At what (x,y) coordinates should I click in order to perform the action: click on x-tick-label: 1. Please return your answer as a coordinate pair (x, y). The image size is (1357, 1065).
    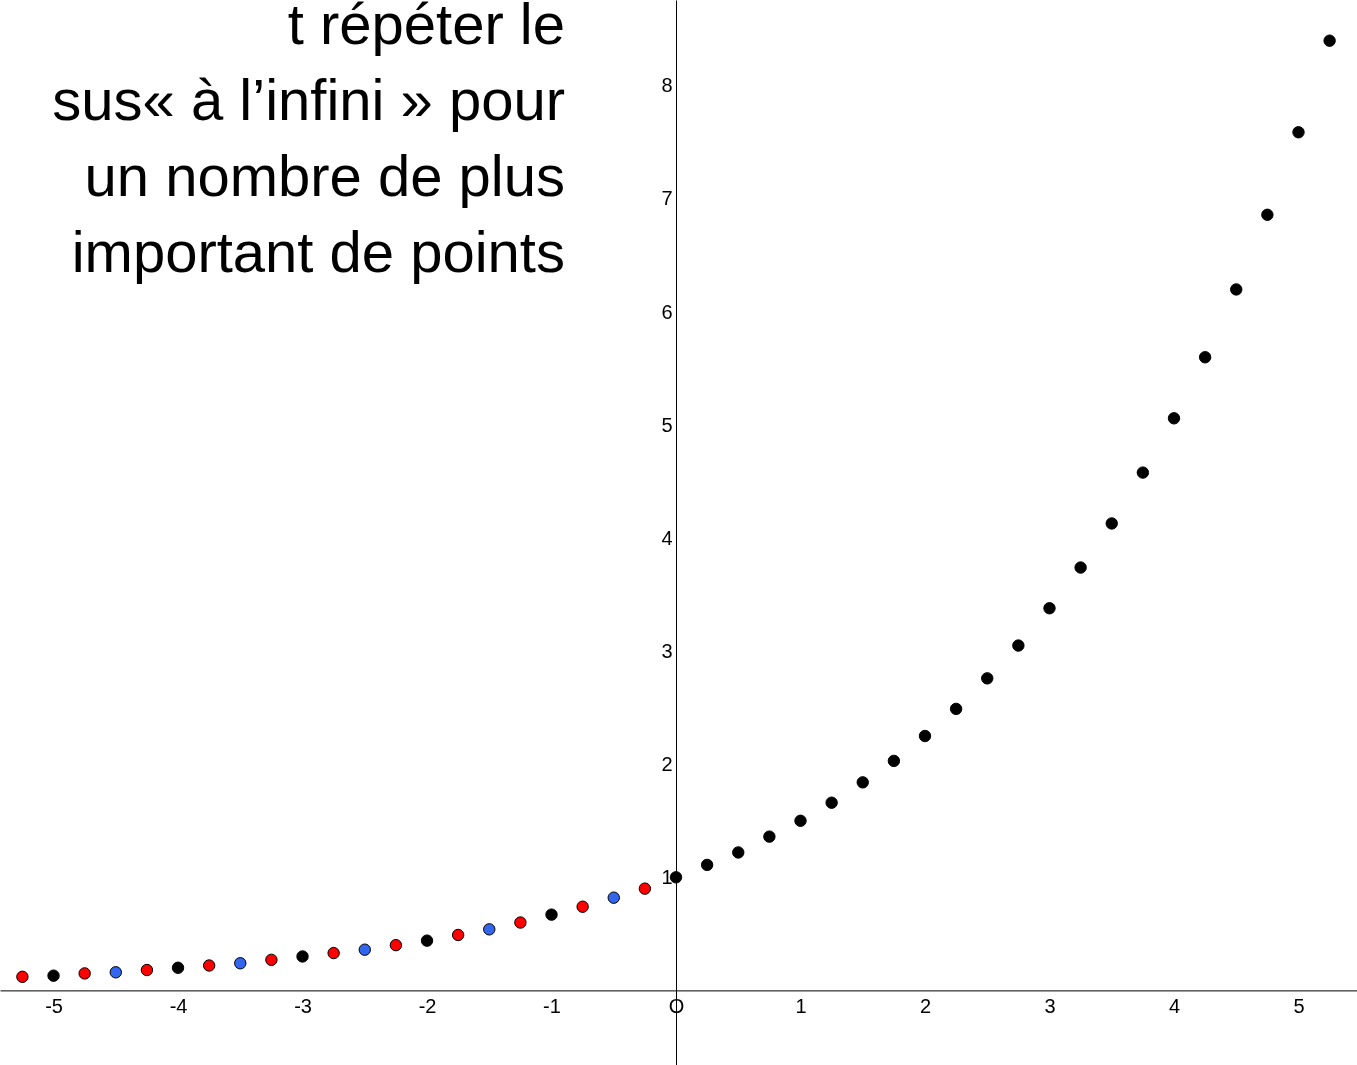
    Looking at the image, I should click on (801, 1005).